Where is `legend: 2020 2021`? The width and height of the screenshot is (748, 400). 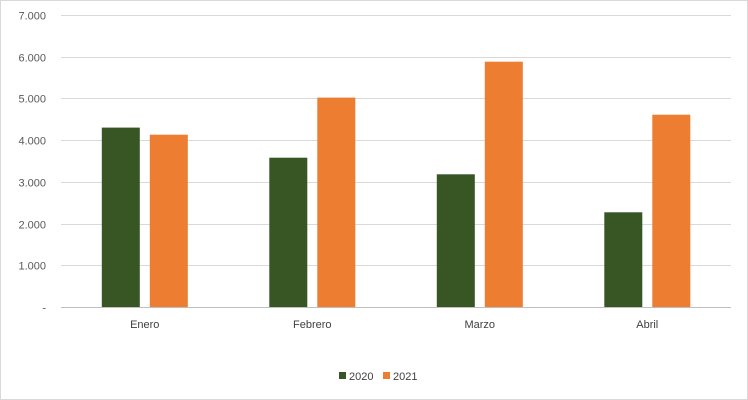
legend: 2020 2021 is located at coordinates (378, 377).